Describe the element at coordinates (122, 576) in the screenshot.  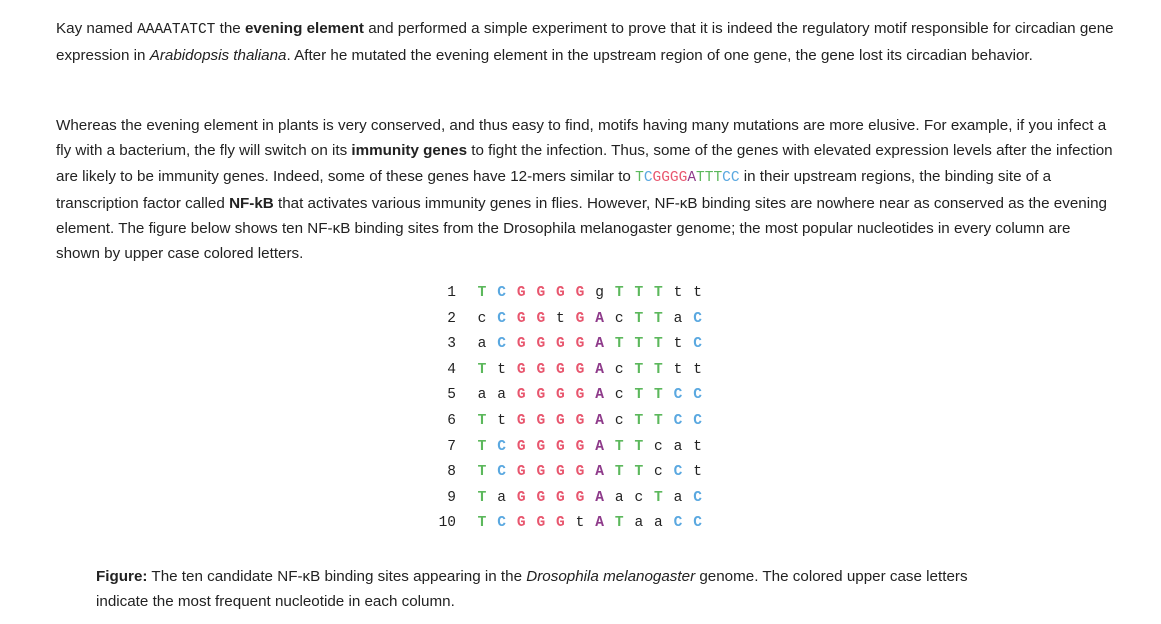
I see `caption-label: Figure:` at that location.